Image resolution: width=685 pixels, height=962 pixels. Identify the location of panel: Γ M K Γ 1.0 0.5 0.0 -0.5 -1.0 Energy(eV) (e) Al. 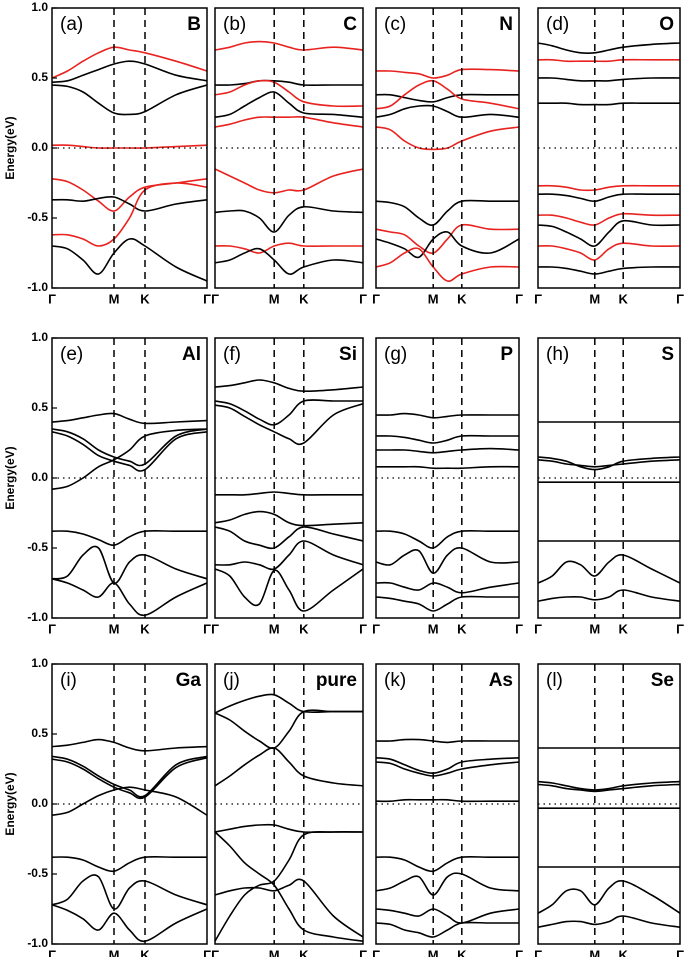
(107, 483).